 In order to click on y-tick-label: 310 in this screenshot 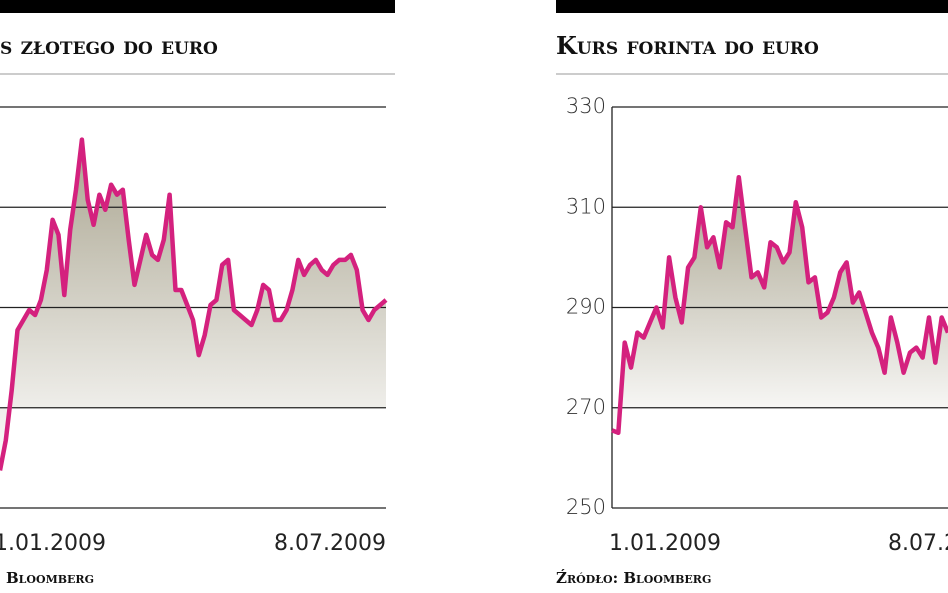, I will do `click(586, 206)`.